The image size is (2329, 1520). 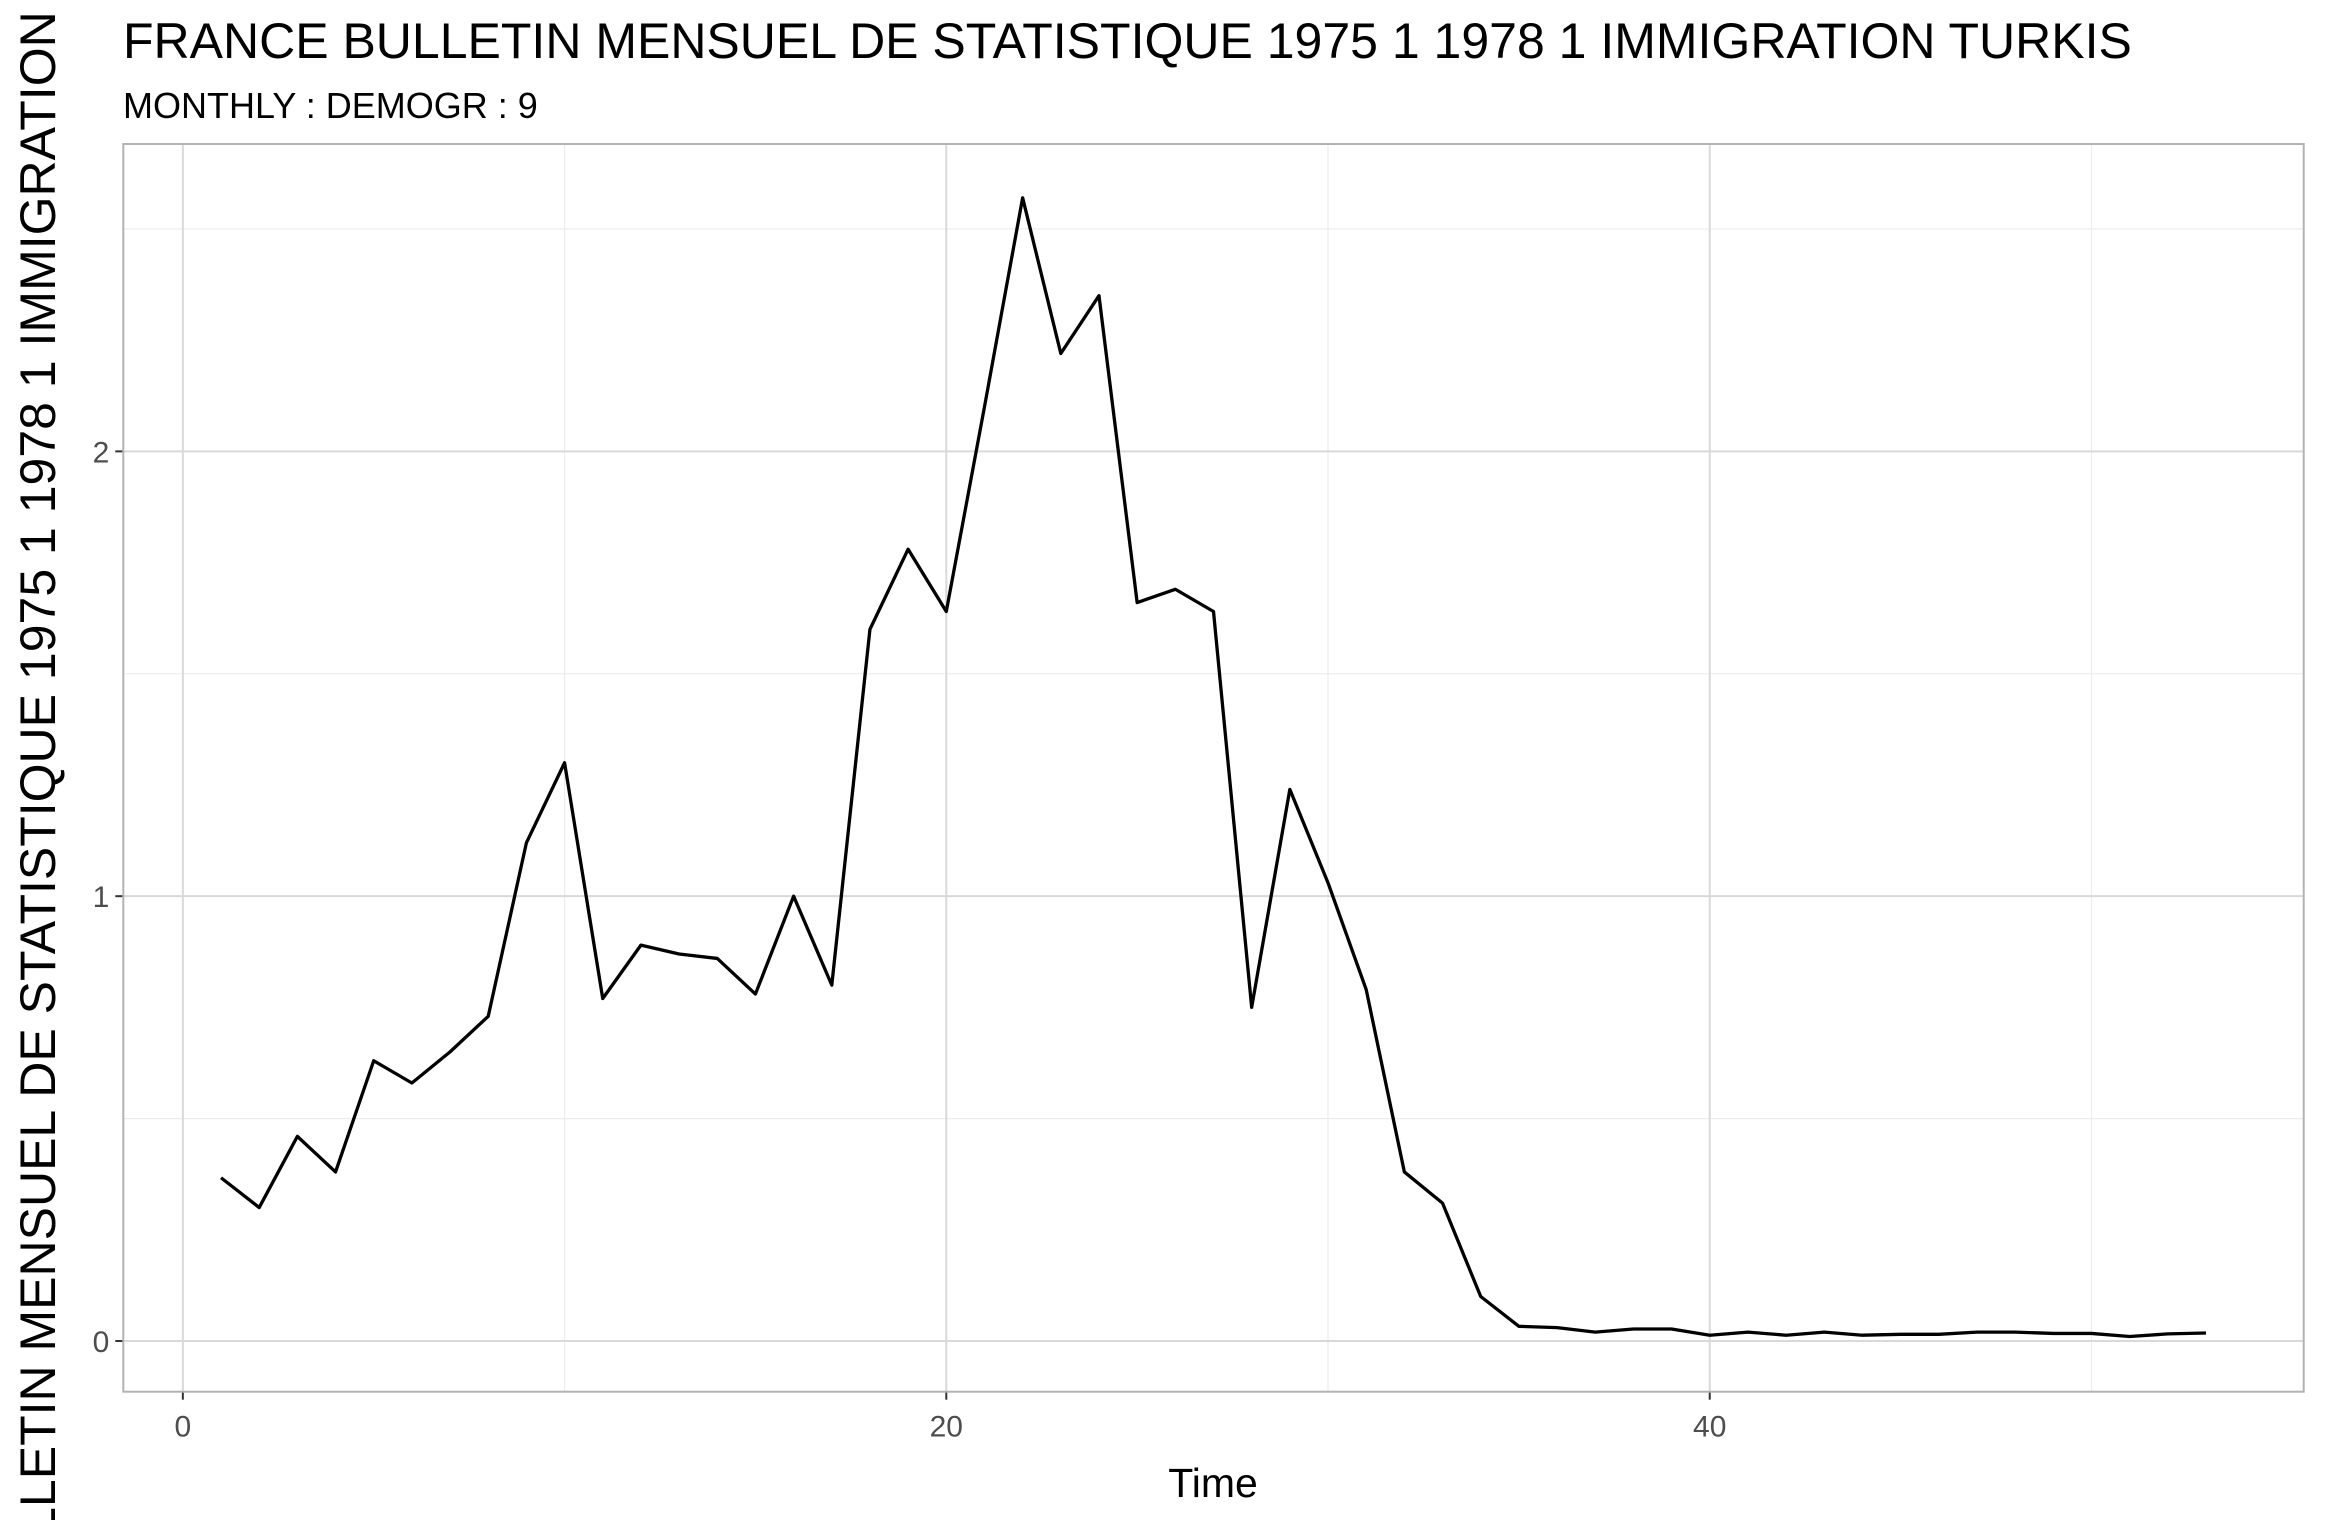 I want to click on chart-subtitle: MONTHLY : DEMOGR : 9, so click(x=330, y=105).